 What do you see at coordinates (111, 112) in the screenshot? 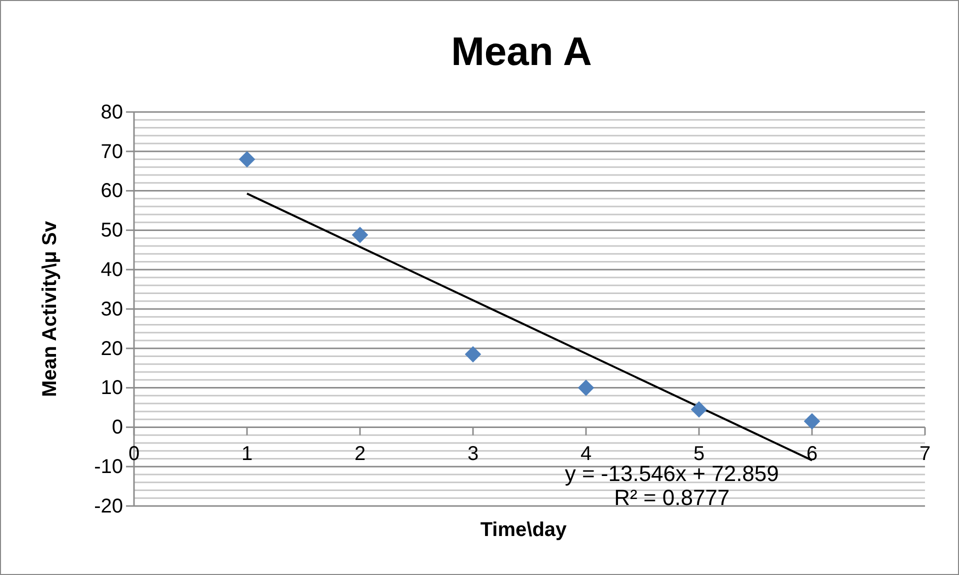
I see `y-tick-label: 80` at bounding box center [111, 112].